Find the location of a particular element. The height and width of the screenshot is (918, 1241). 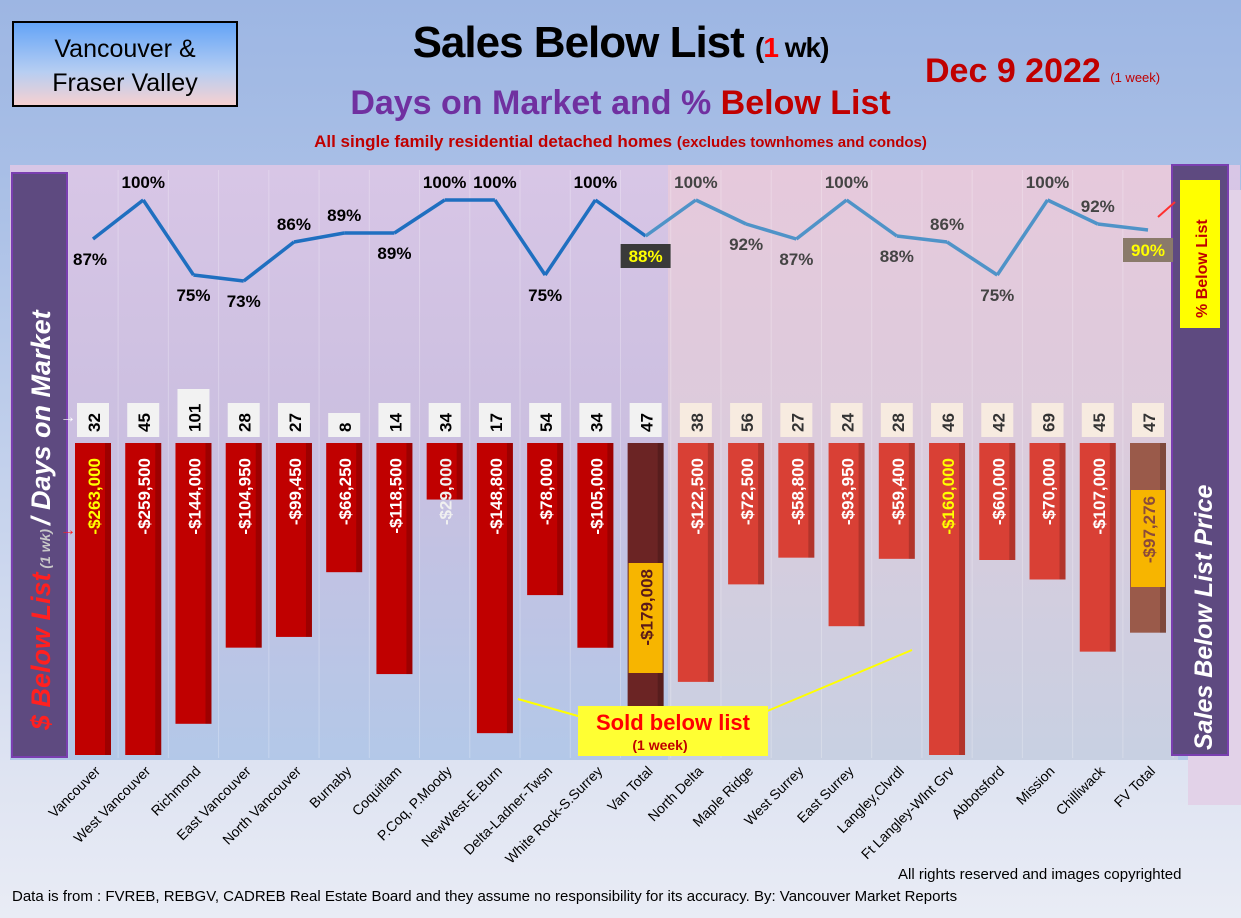

dom-value-label: 56 is located at coordinates (747, 422).